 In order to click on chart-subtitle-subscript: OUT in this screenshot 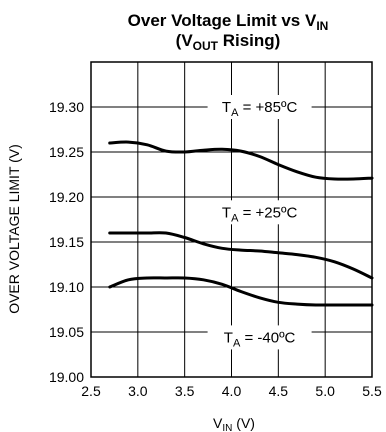, I will do `click(206, 46)`.